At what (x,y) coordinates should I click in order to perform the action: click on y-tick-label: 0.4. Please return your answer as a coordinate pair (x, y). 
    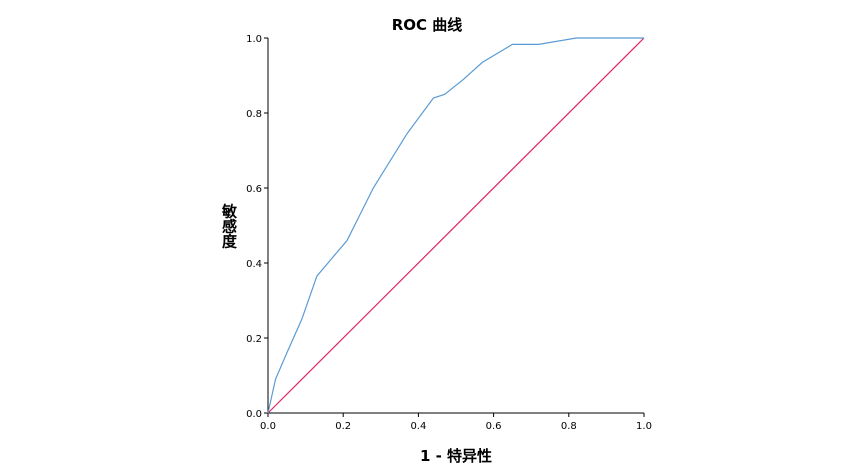
    Looking at the image, I should click on (254, 264).